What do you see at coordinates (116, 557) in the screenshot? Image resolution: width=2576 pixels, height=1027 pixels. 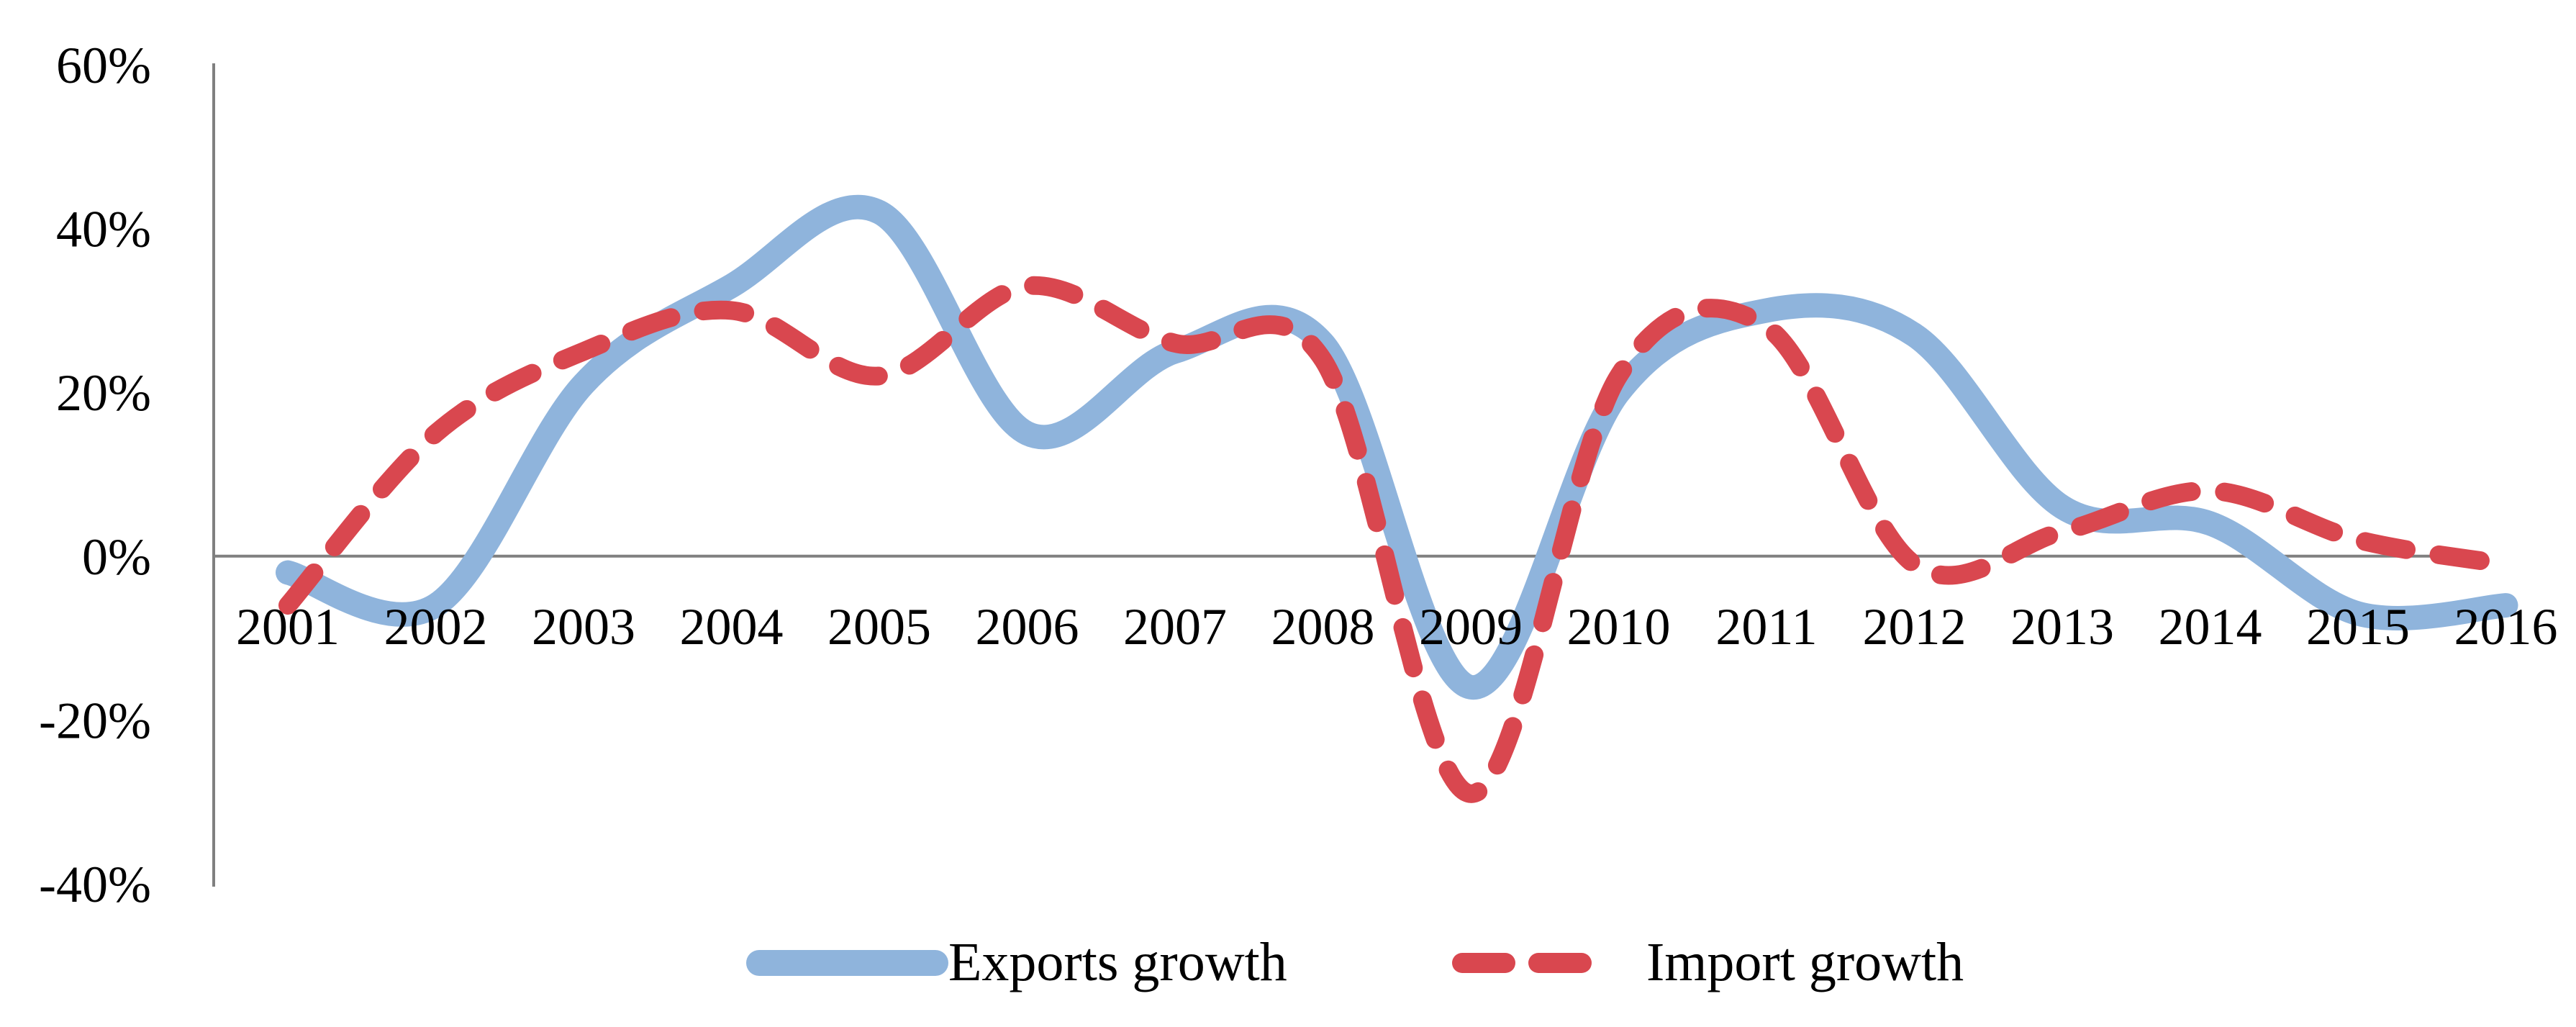 I see `y-tick-label: 0%` at bounding box center [116, 557].